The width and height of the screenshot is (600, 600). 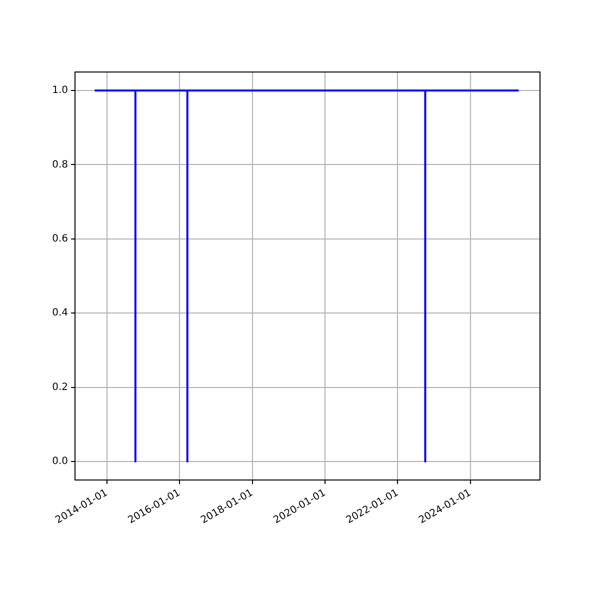 I want to click on y-tick-label: 0.6, so click(x=60, y=239).